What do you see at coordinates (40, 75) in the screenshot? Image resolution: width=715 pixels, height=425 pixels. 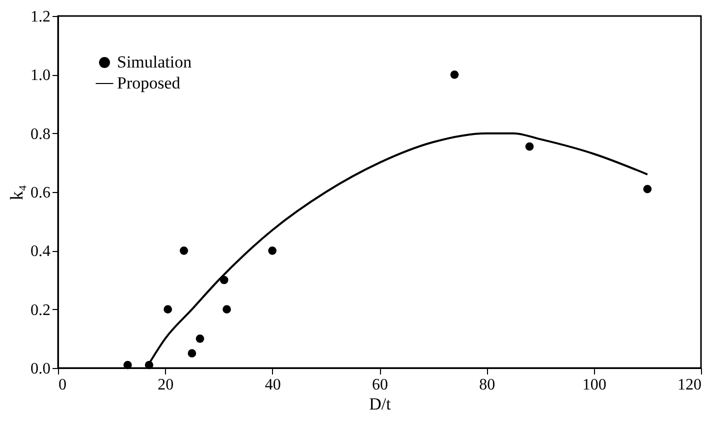 I see `y-tick-label: 1.0` at bounding box center [40, 75].